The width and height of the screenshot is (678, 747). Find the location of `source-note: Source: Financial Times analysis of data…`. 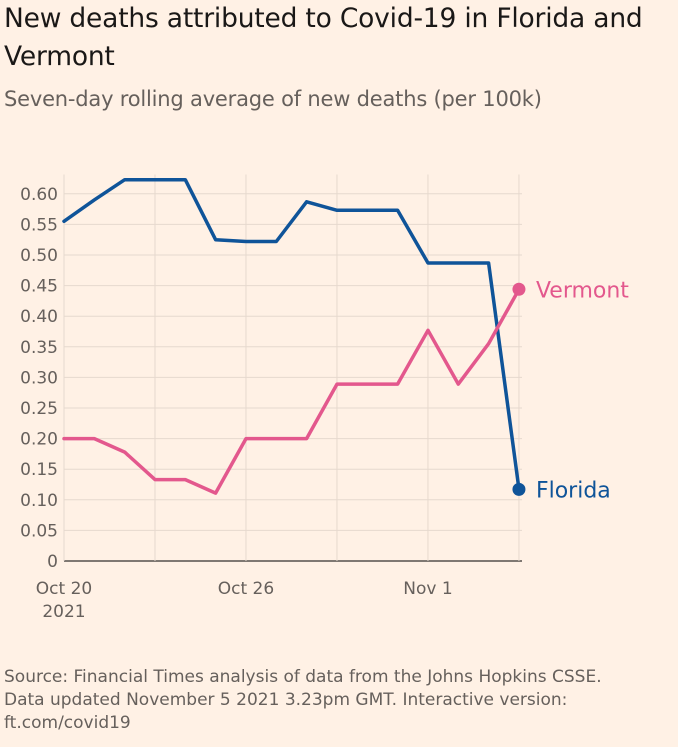

source-note: Source: Financial Times analysis of data… is located at coordinates (303, 700).